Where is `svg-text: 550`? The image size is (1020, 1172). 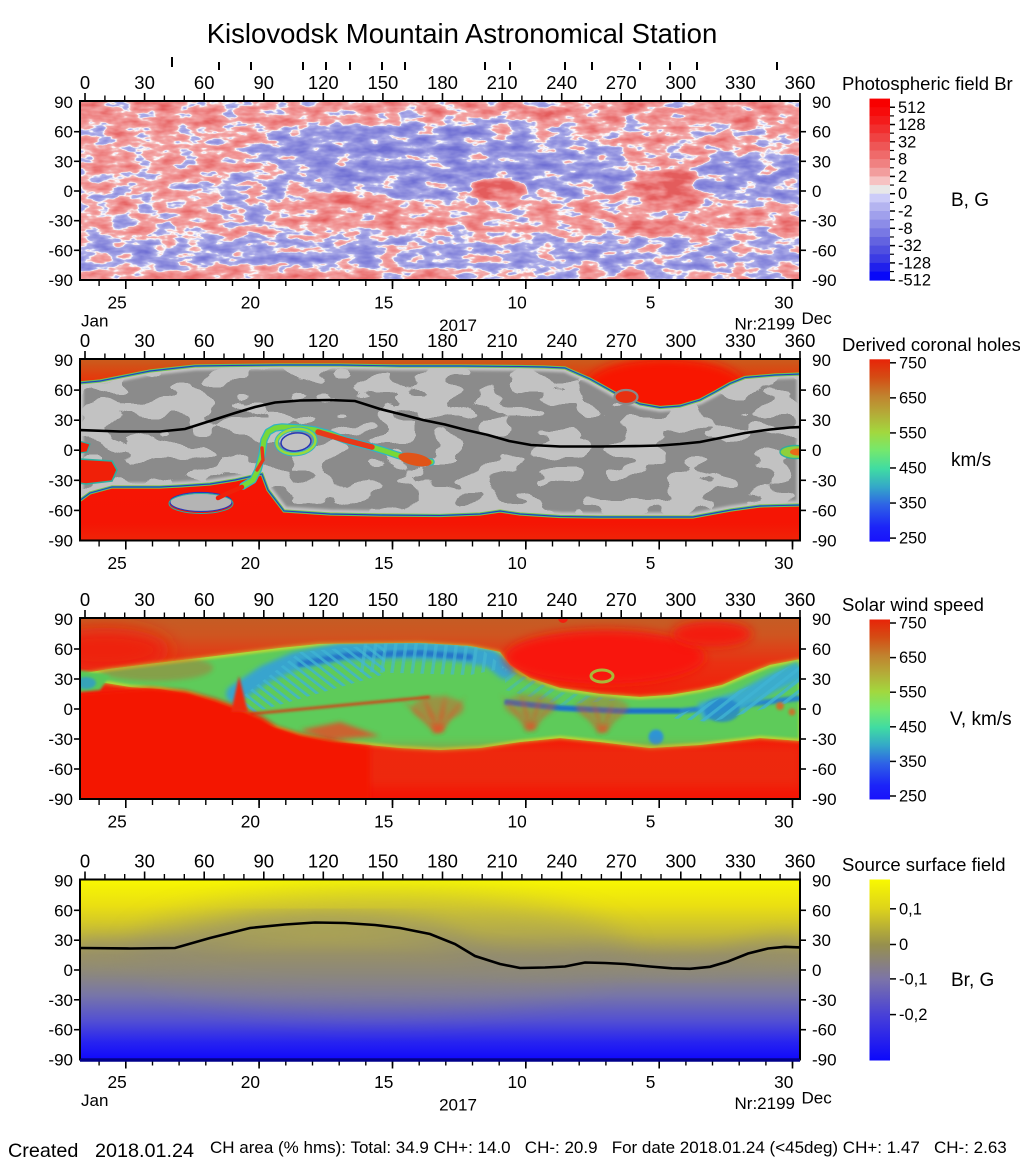 svg-text: 550 is located at coordinates (913, 433).